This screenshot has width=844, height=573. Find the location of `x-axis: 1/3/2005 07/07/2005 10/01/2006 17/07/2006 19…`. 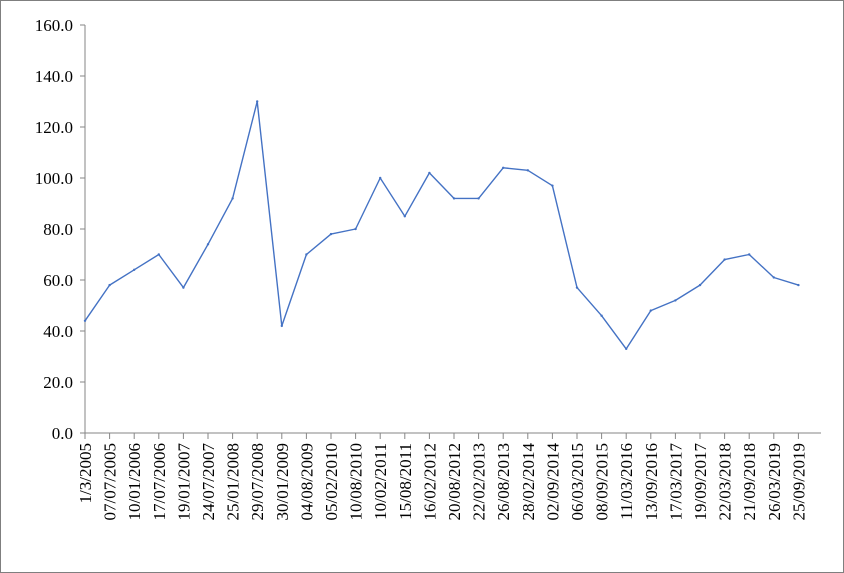

x-axis: 1/3/2005 07/07/2005 10/01/2006 17/07/2006 19… is located at coordinates (448, 476).